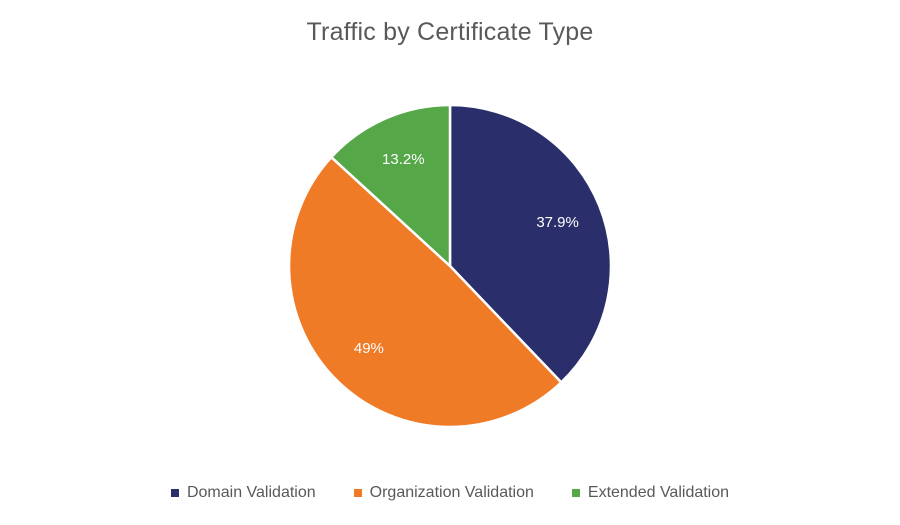  What do you see at coordinates (251, 492) in the screenshot?
I see `legend-label-domain-validation: Domain Validation` at bounding box center [251, 492].